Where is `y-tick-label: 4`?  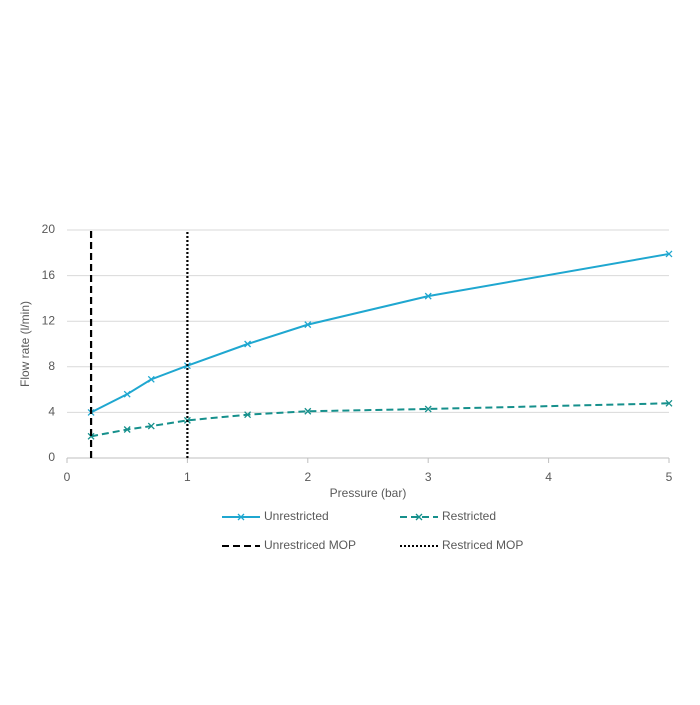 y-tick-label: 4 is located at coordinates (51, 412).